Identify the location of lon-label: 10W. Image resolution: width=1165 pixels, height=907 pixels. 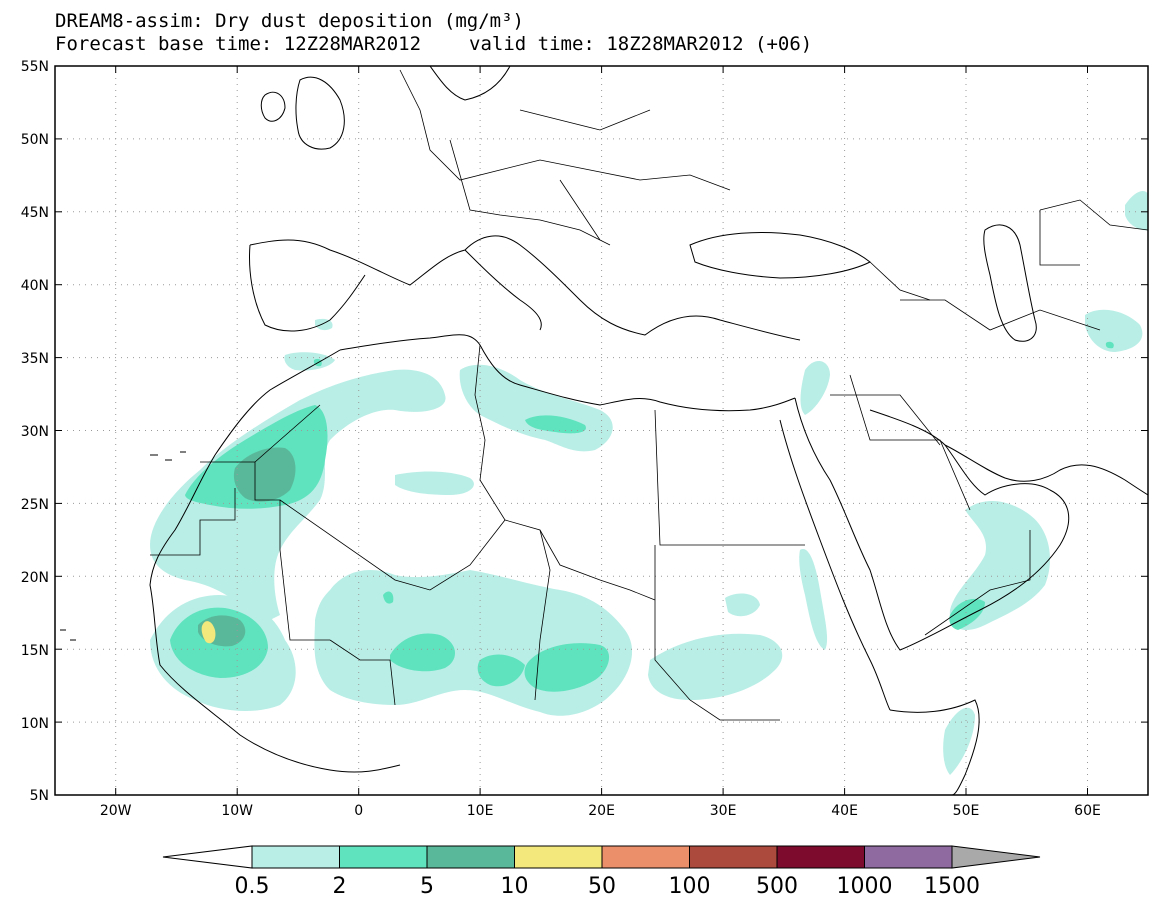
(237, 811).